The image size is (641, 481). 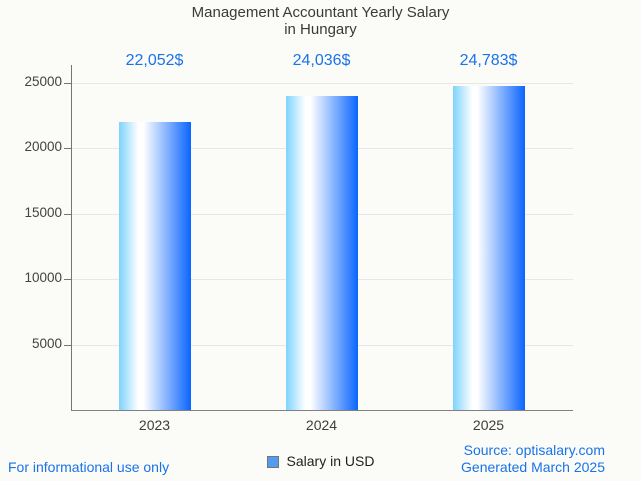 What do you see at coordinates (321, 425) in the screenshot?
I see `x-tick-label: 2024` at bounding box center [321, 425].